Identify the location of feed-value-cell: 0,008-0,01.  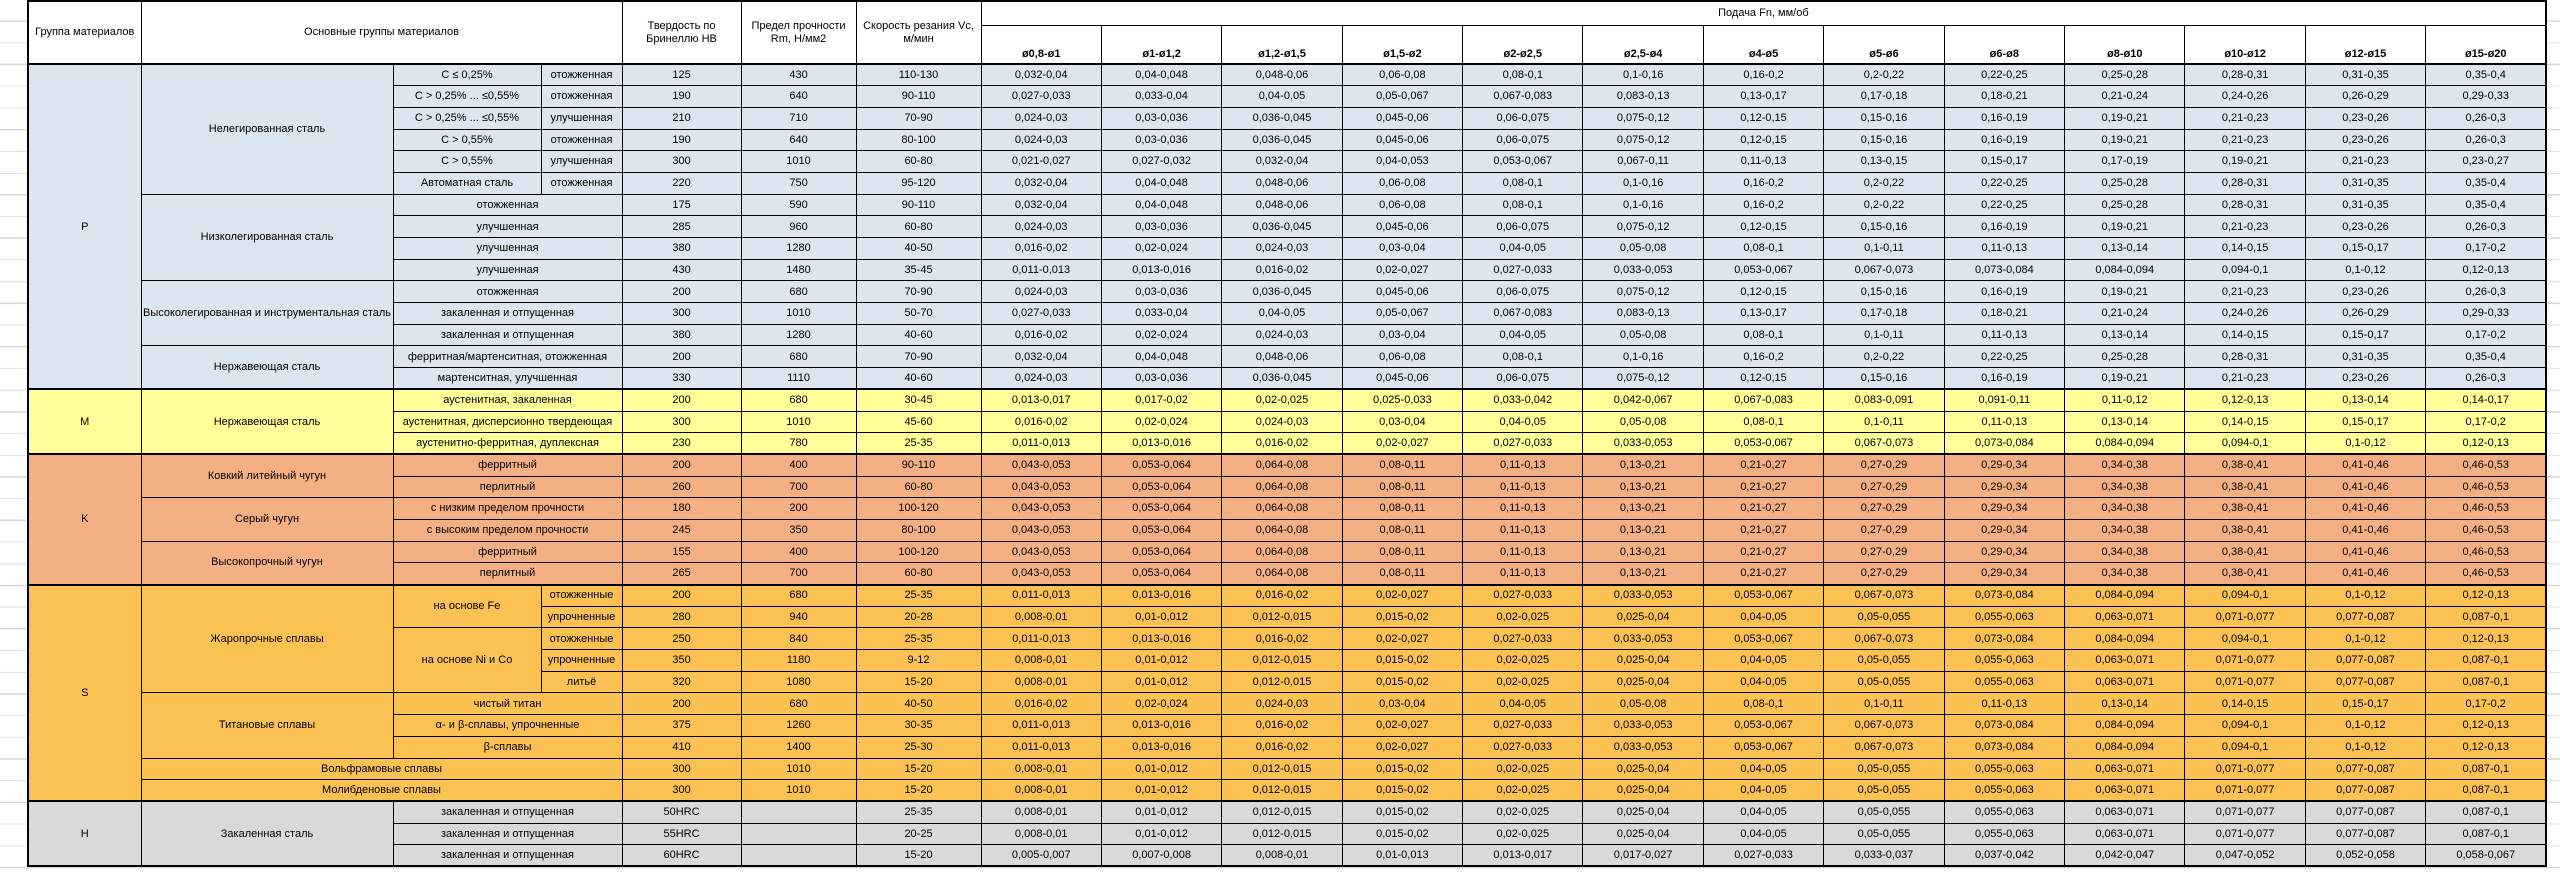
(1041, 812).